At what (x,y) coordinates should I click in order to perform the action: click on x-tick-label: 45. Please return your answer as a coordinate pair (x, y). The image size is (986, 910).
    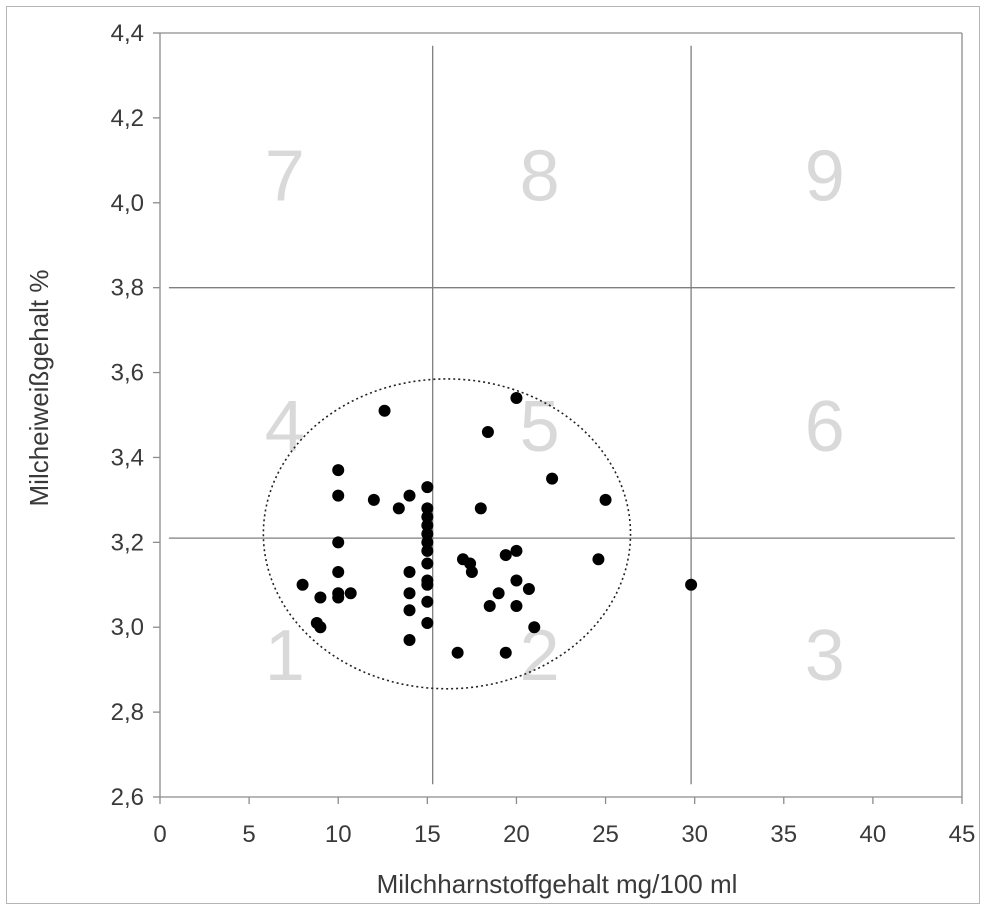
    Looking at the image, I should click on (962, 834).